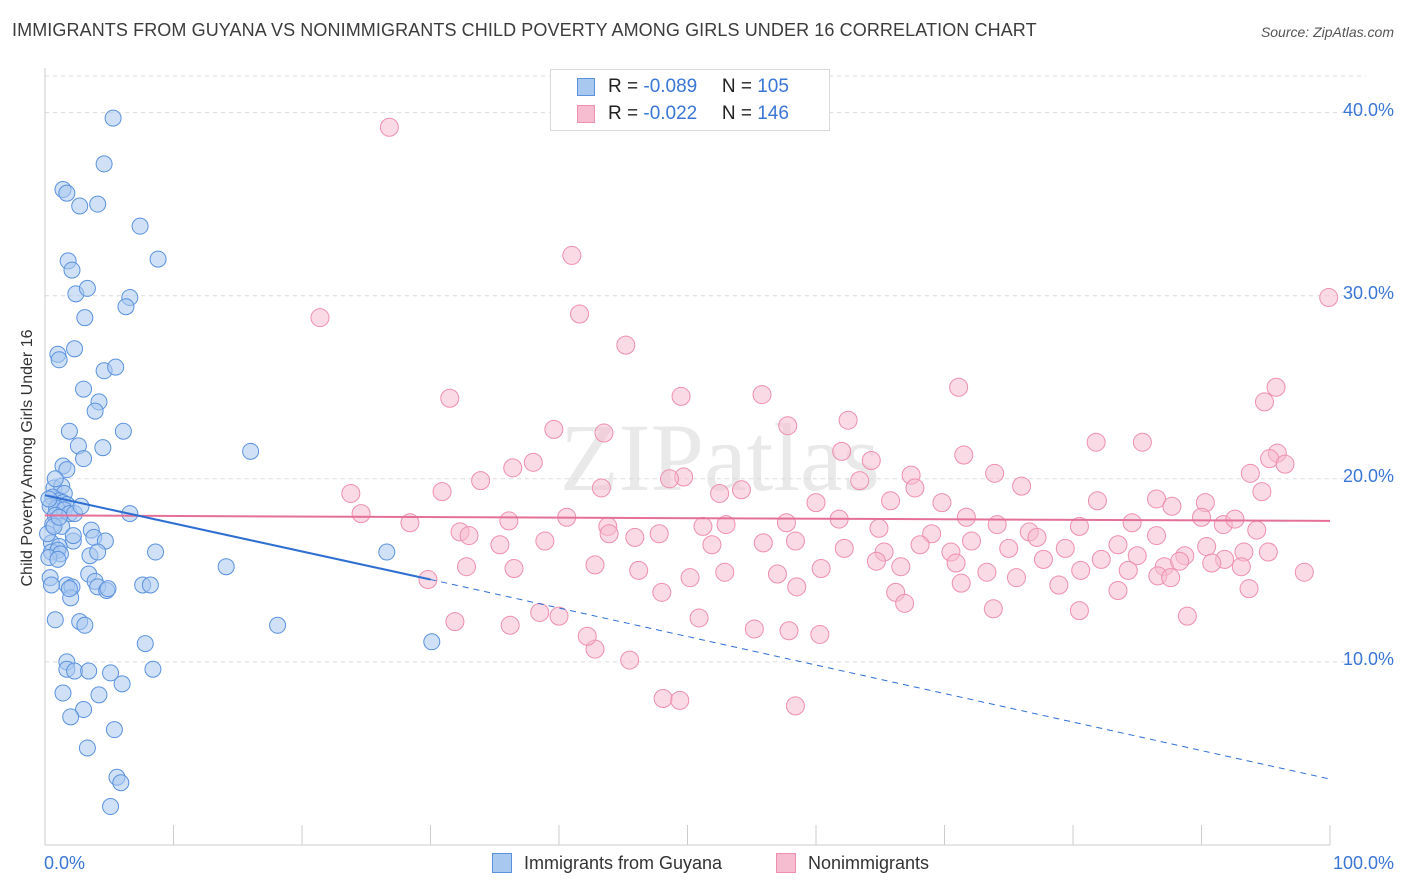 This screenshot has height=892, width=1406. I want to click on legend-item-guyana: Immigrants from Guyana, so click(607, 865).